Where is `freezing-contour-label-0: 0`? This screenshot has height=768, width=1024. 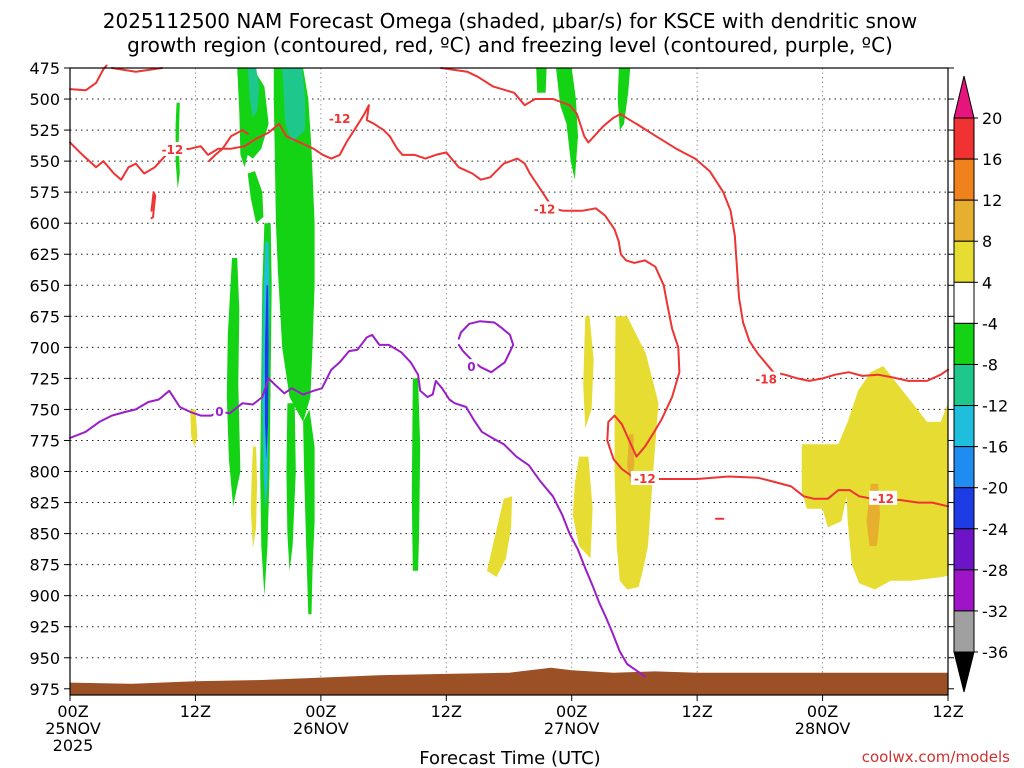
freezing-contour-label-0: 0 is located at coordinates (219, 412).